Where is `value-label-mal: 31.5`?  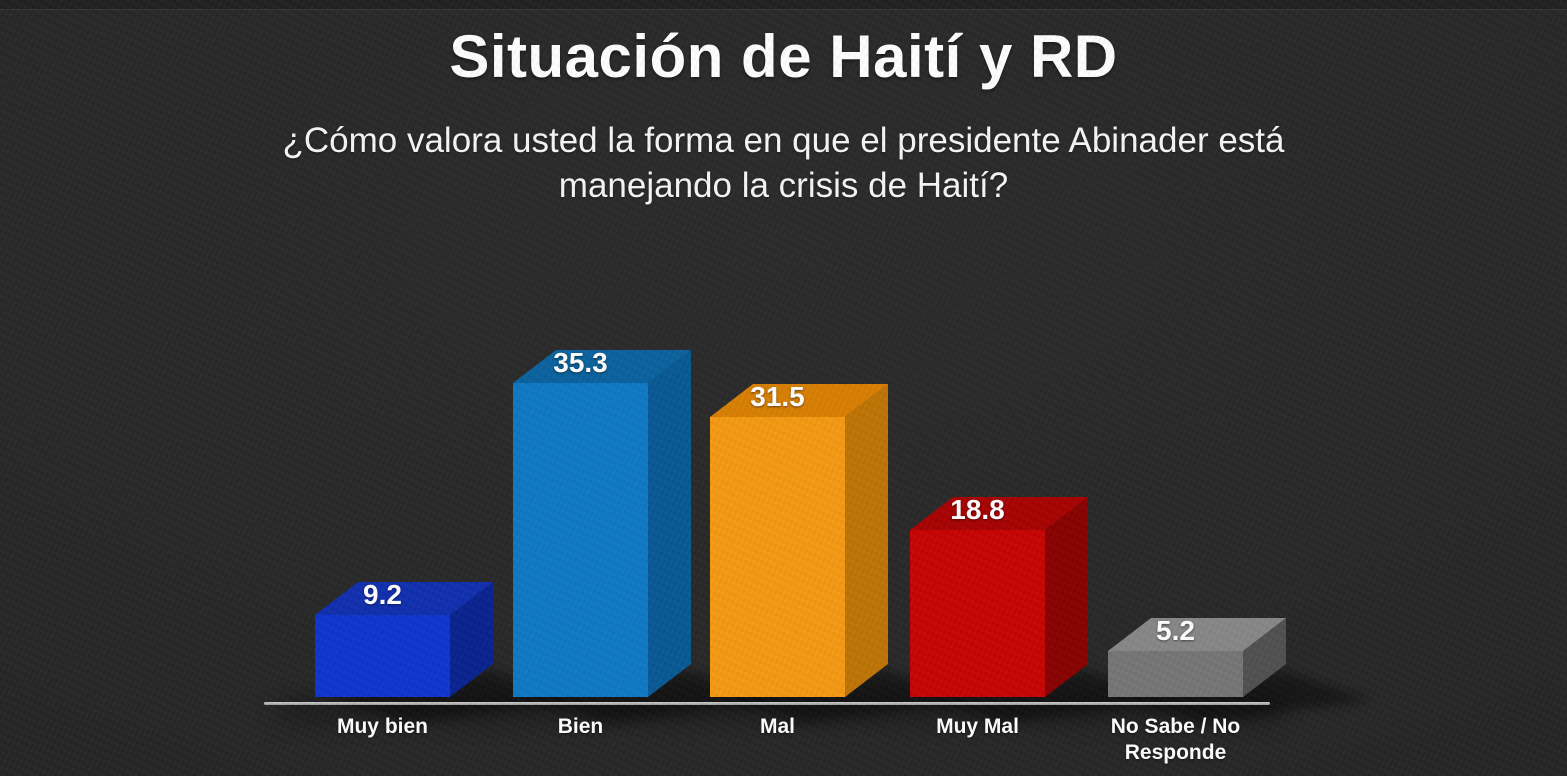 value-label-mal: 31.5 is located at coordinates (777, 396).